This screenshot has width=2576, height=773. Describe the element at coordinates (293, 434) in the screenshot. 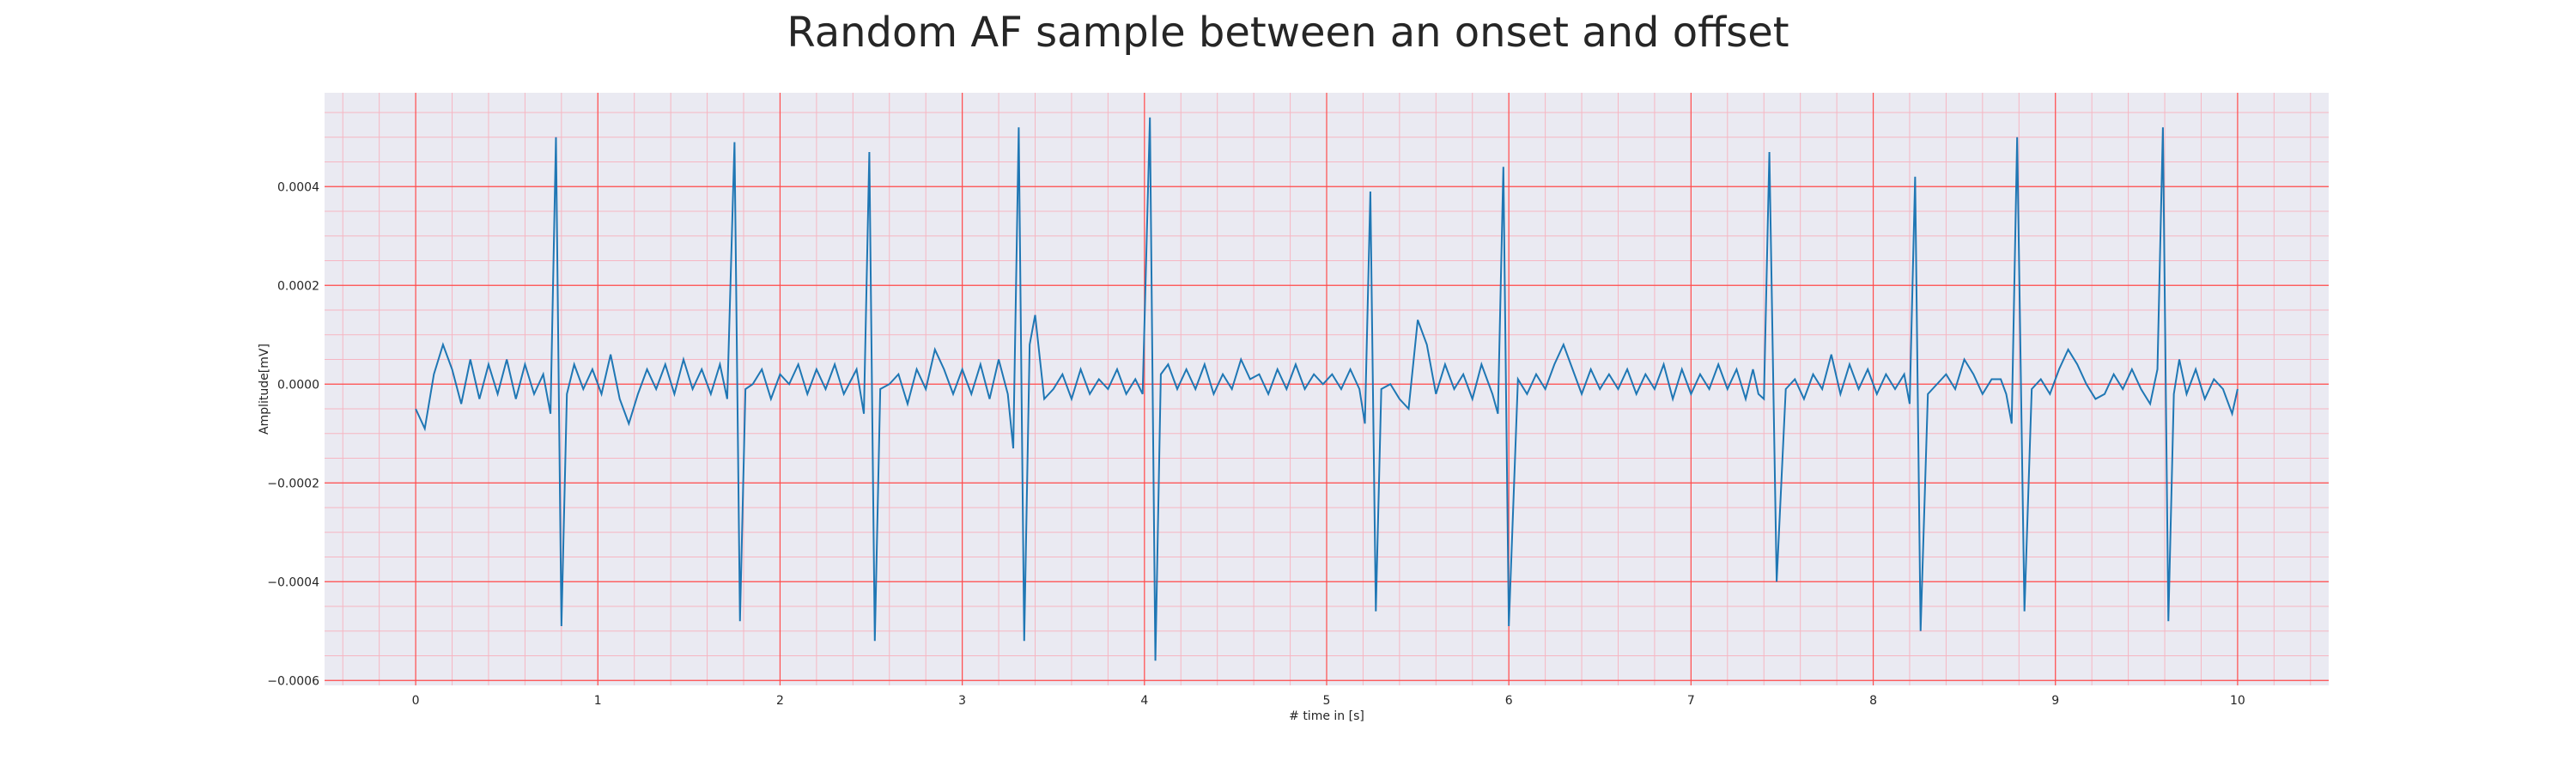

I see `y-axis-ticks: −0.0006 −0.0004 −0.0002 0.0000 0.0002 0.0004` at that location.